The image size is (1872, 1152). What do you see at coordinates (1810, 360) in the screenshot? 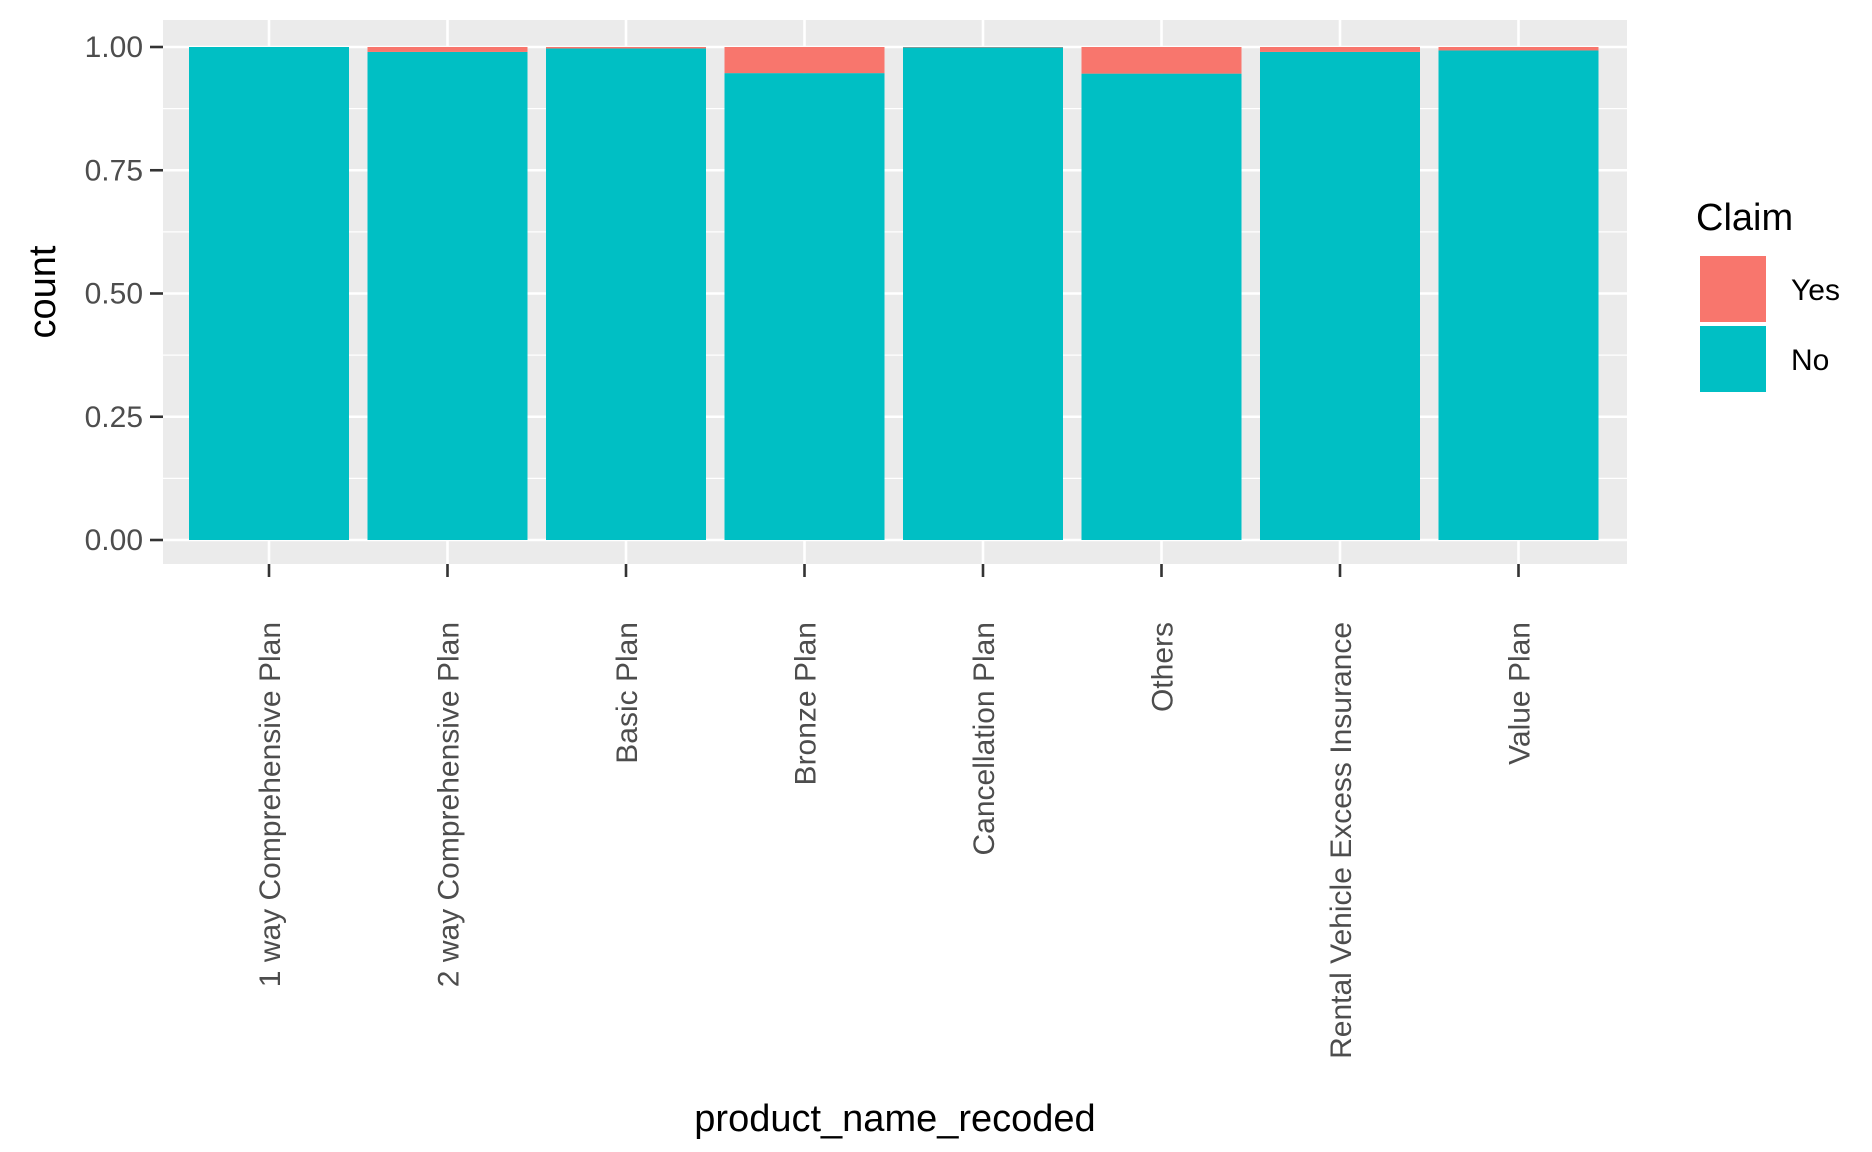
I see `legend-label-no: No` at bounding box center [1810, 360].